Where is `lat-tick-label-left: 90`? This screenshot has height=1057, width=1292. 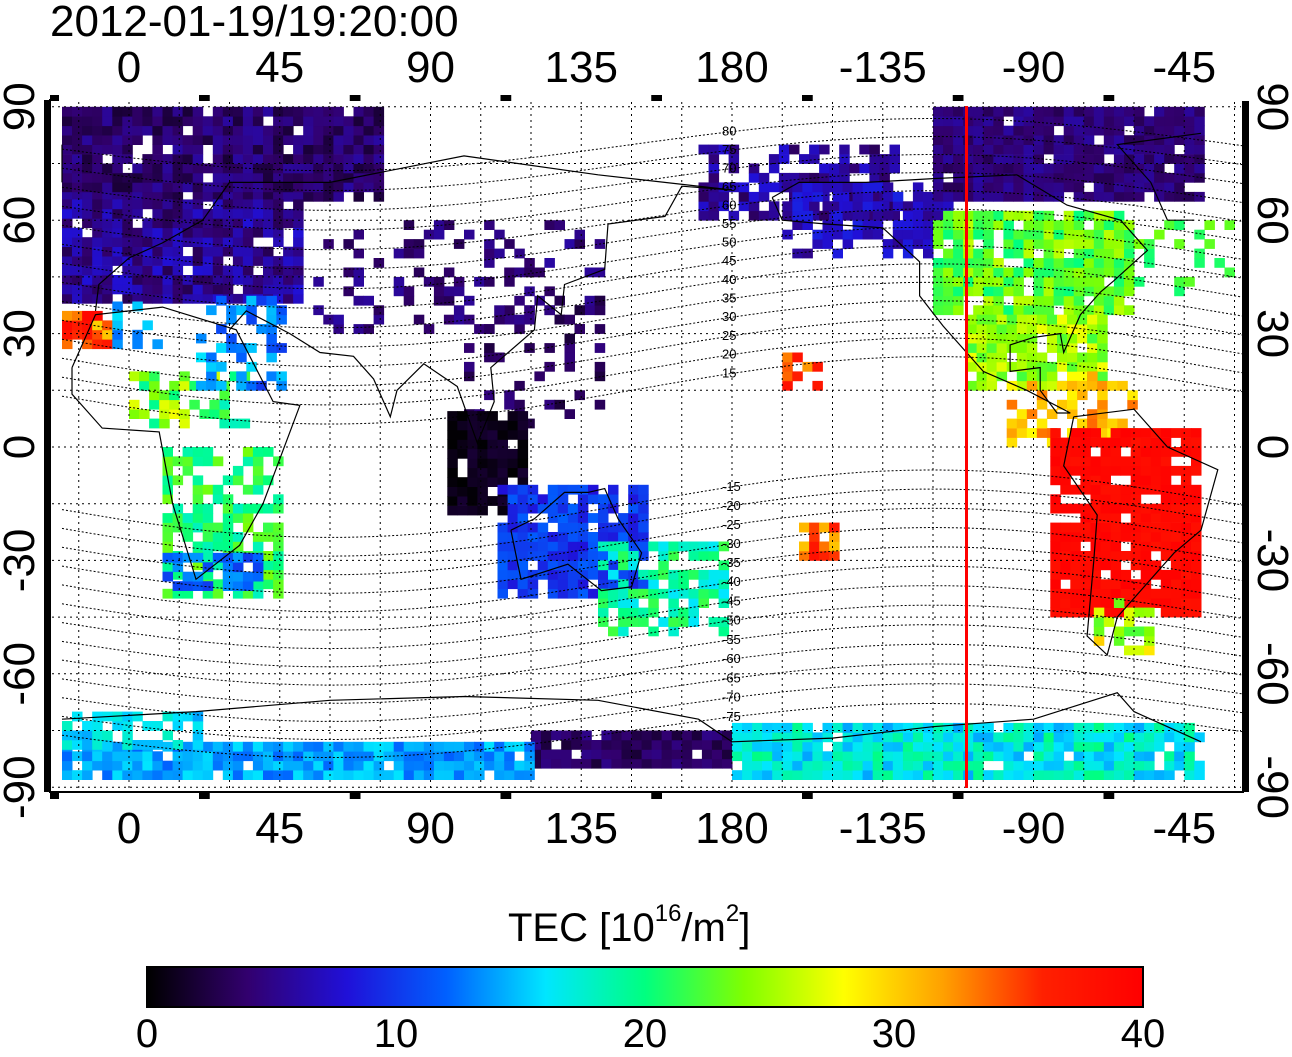
lat-tick-label-left: 90 is located at coordinates (22, 106).